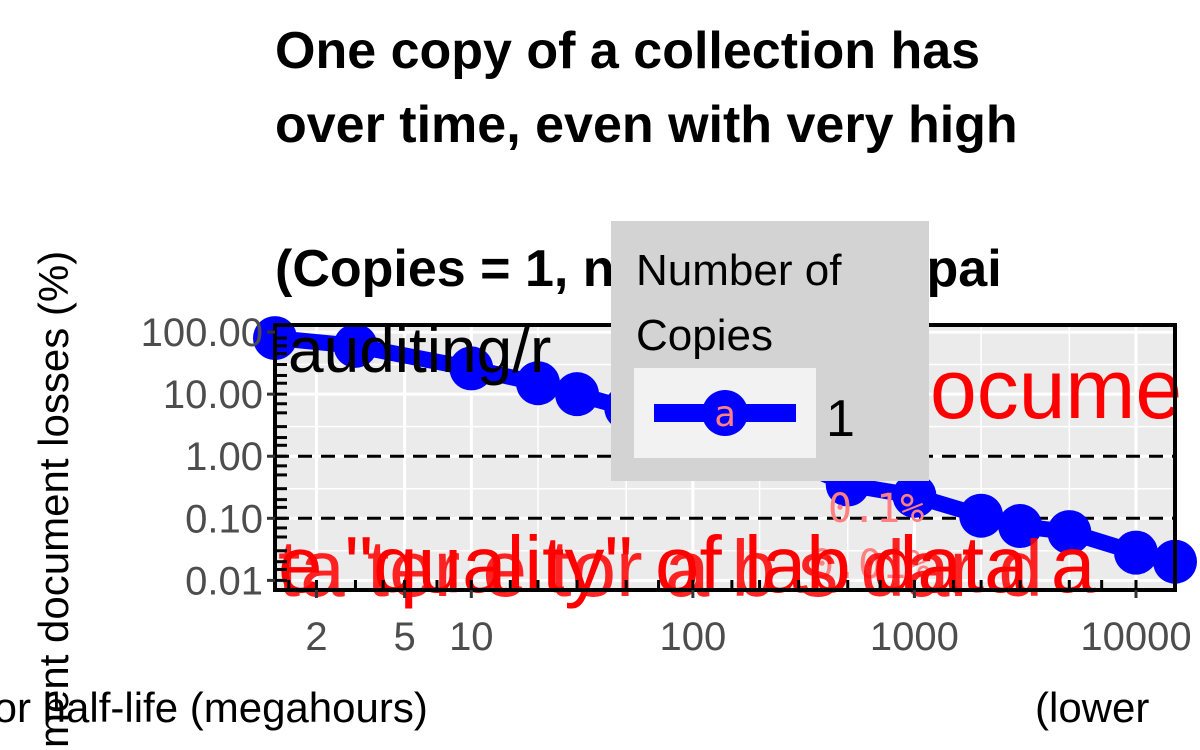  Describe the element at coordinates (213, 395) in the screenshot. I see `y-tick-label: 10.00` at that location.